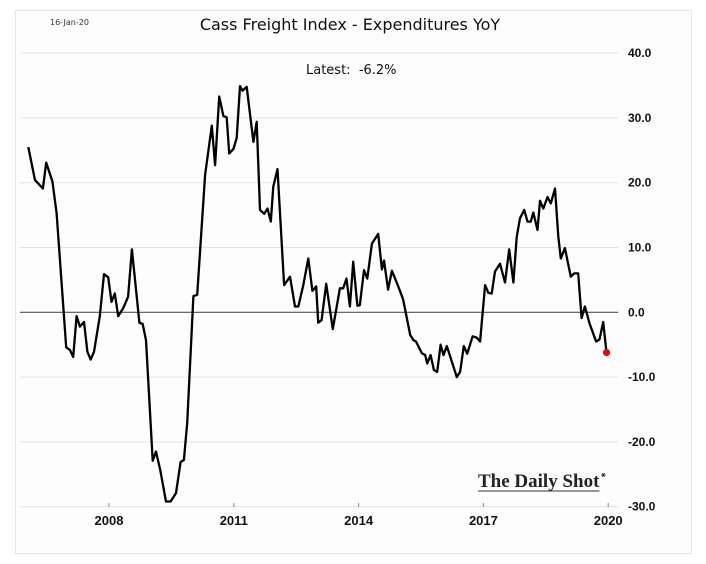 The image size is (706, 564). Describe the element at coordinates (603, 475) in the screenshot. I see `watermark-asterisk-icon` at that location.